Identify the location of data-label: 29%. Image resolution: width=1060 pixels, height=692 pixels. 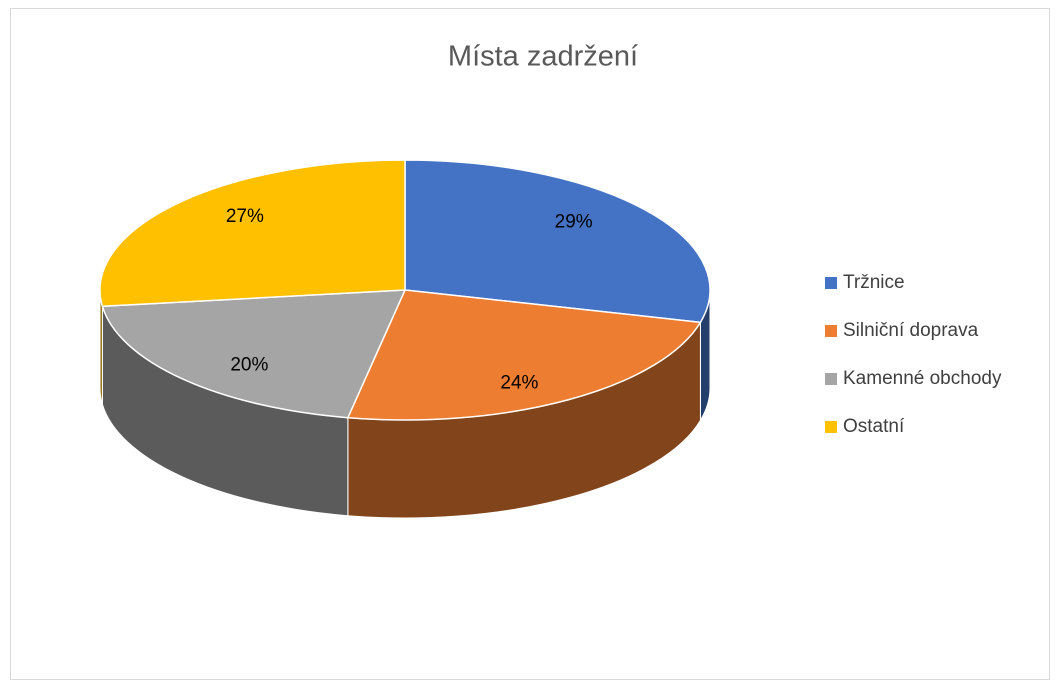
(574, 221).